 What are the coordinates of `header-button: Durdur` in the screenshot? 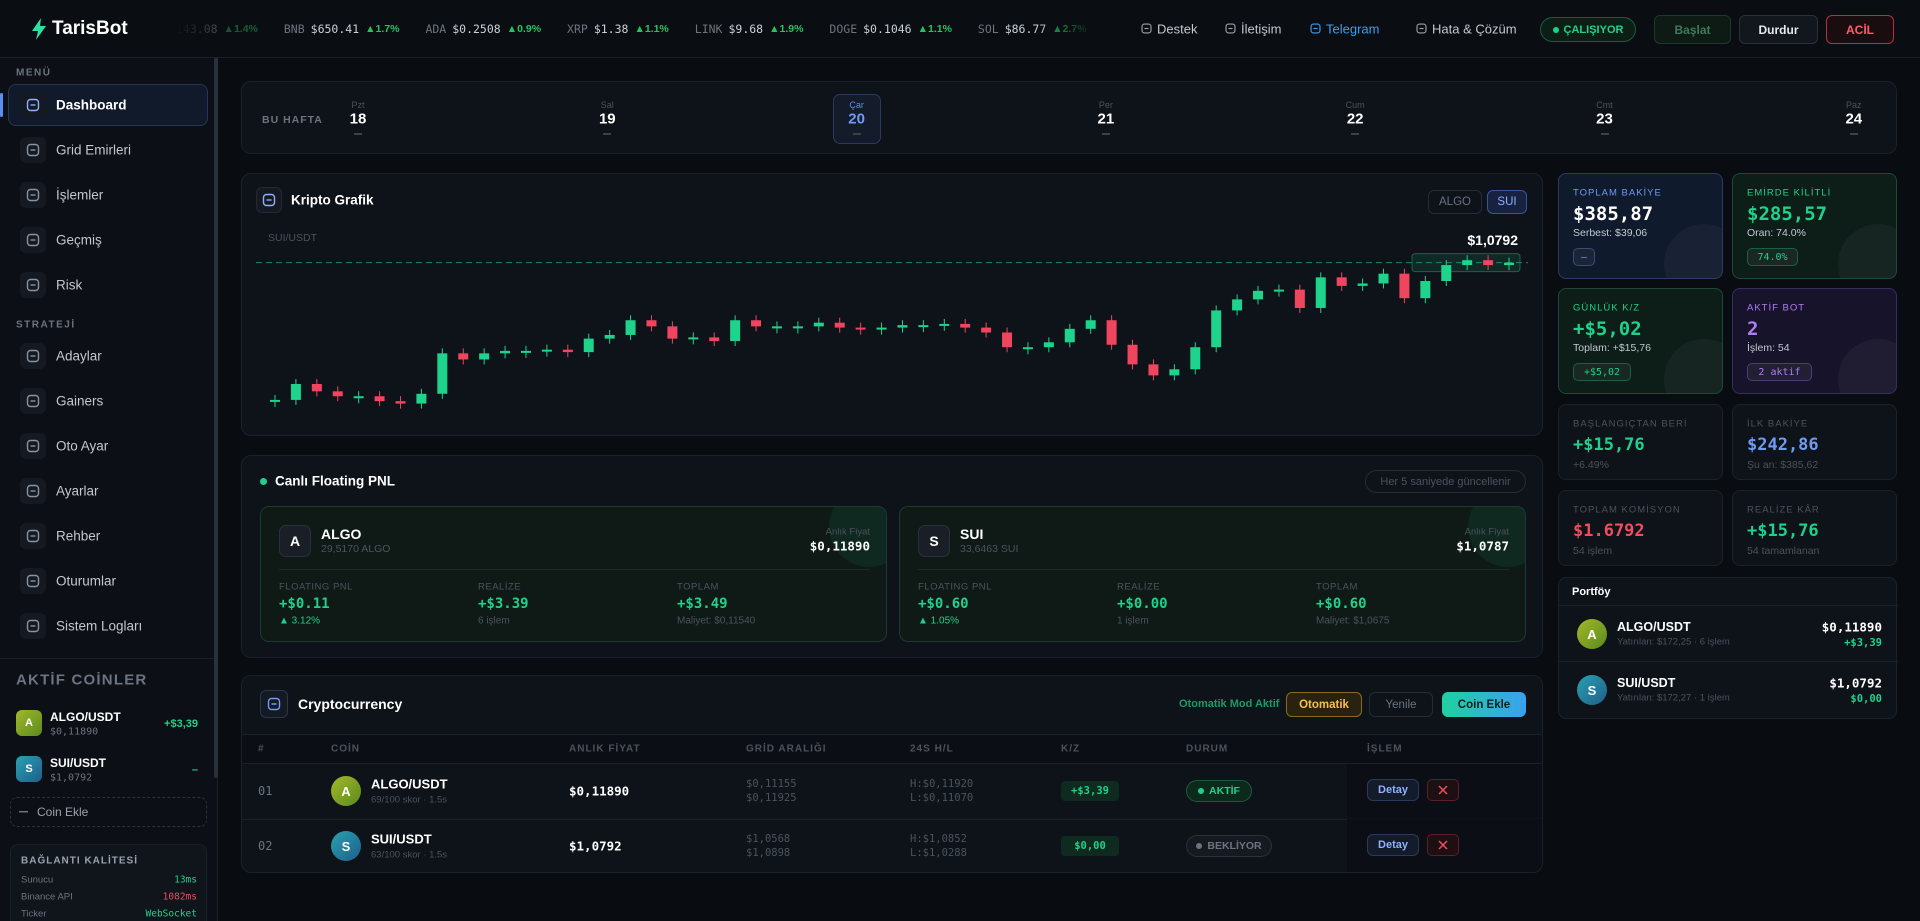 It's located at (1778, 29).